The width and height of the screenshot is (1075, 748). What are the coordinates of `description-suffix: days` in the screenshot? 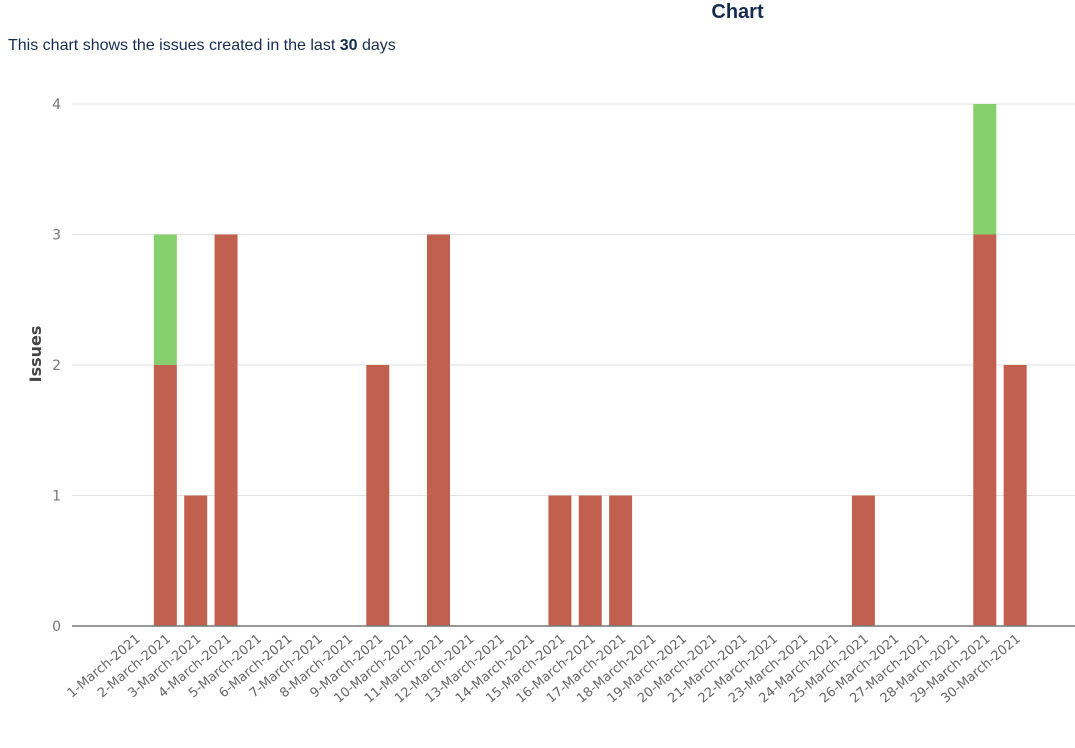 It's located at (376, 45).